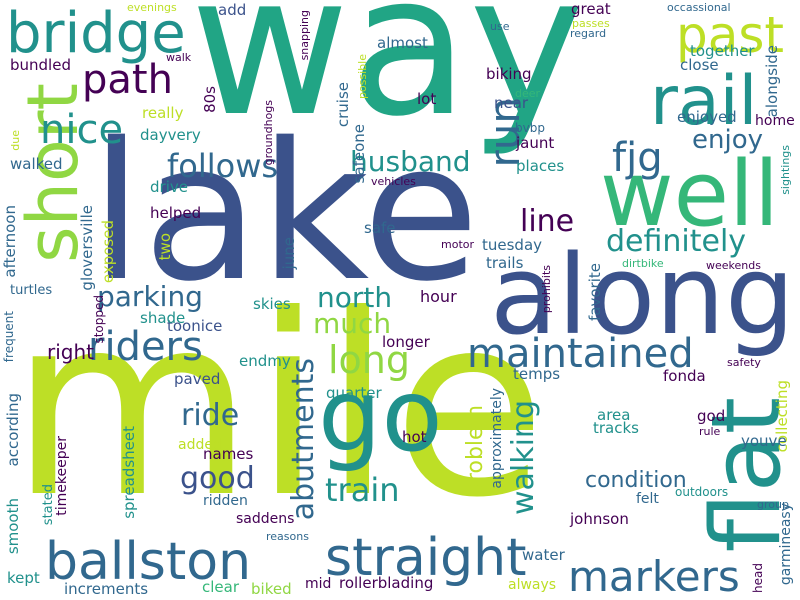 This screenshot has height=600, width=800. What do you see at coordinates (699, 65) in the screenshot?
I see `word-close: close` at bounding box center [699, 65].